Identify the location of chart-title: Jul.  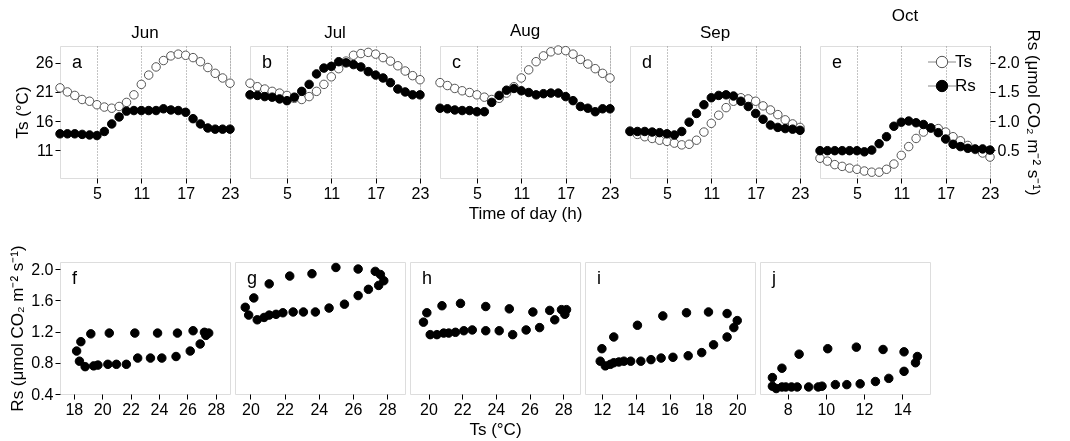
(335, 32).